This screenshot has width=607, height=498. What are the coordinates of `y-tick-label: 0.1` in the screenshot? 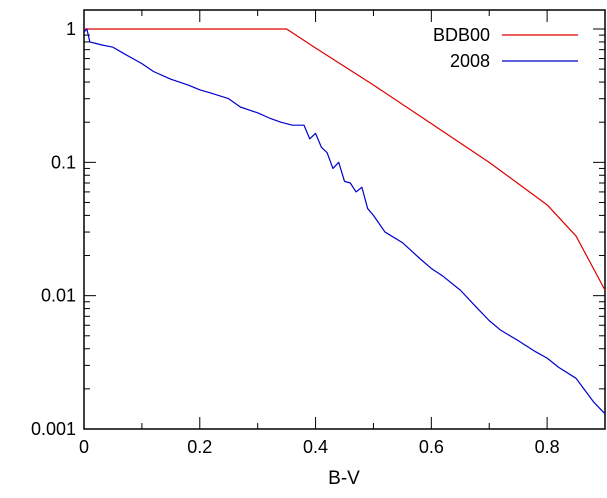 It's located at (63, 162).